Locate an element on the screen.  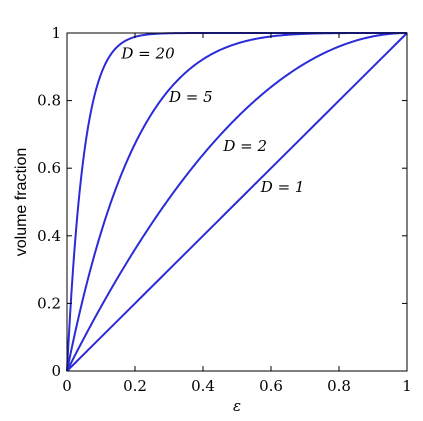
curve-label-d-2: D = 2 is located at coordinates (244, 146).